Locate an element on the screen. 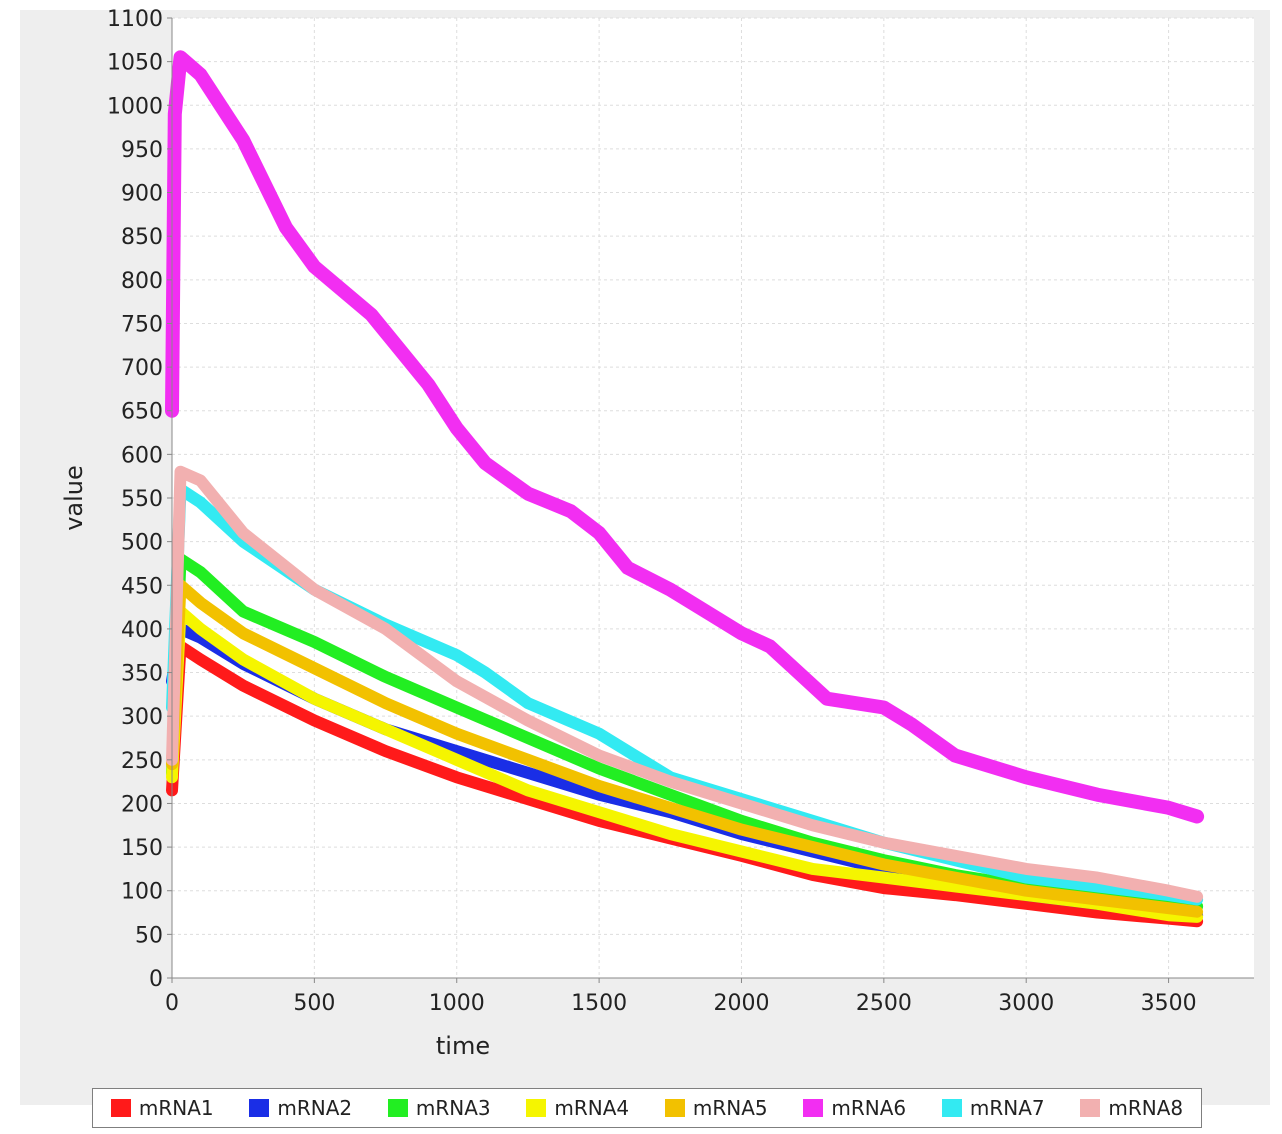  legend-item-mRNA1: mRNA1 is located at coordinates (162, 1108).